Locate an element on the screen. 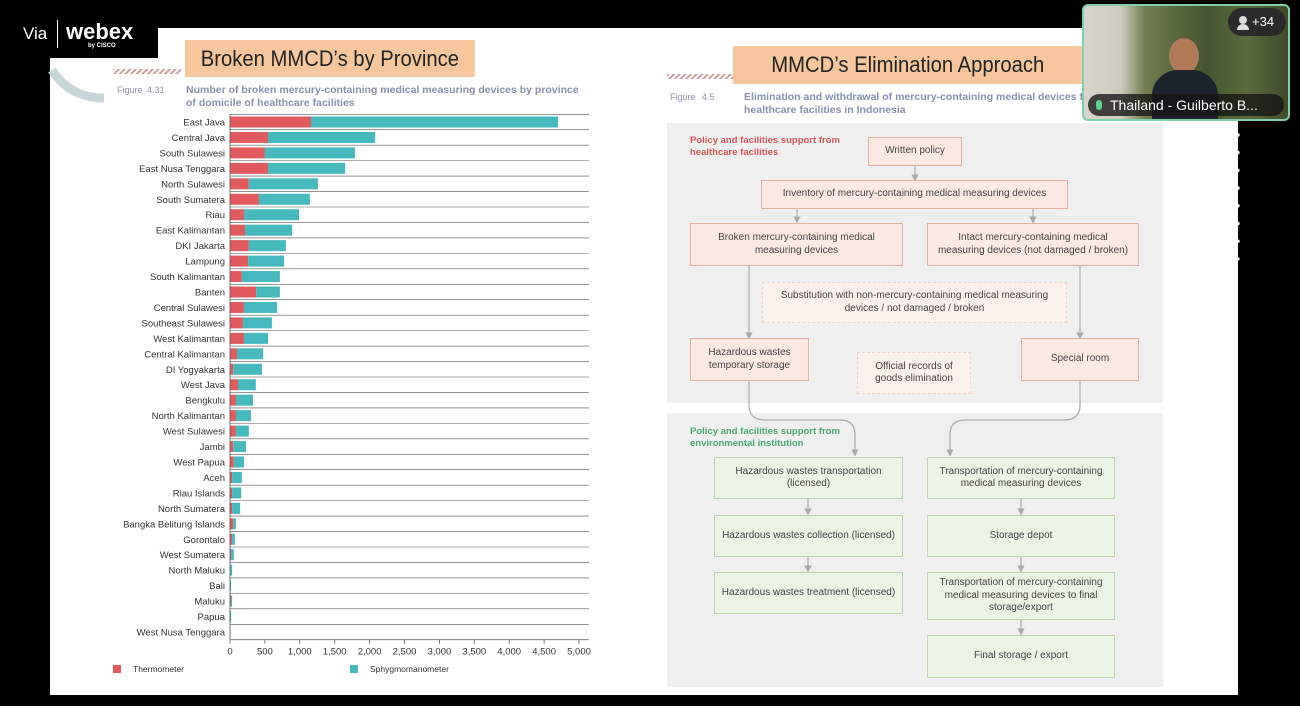 The image size is (1300, 706). node: Storage depot is located at coordinates (1021, 536).